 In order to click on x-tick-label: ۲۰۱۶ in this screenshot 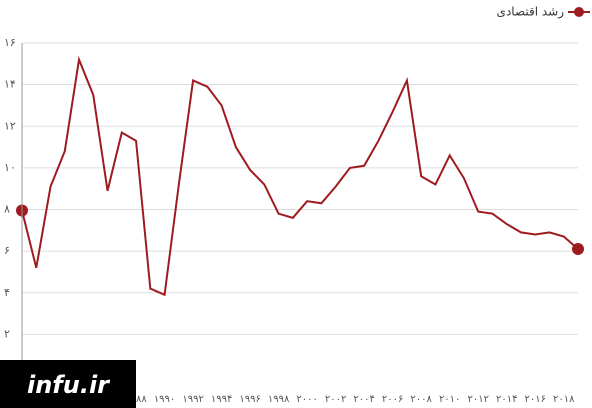, I will do `click(534, 399)`.